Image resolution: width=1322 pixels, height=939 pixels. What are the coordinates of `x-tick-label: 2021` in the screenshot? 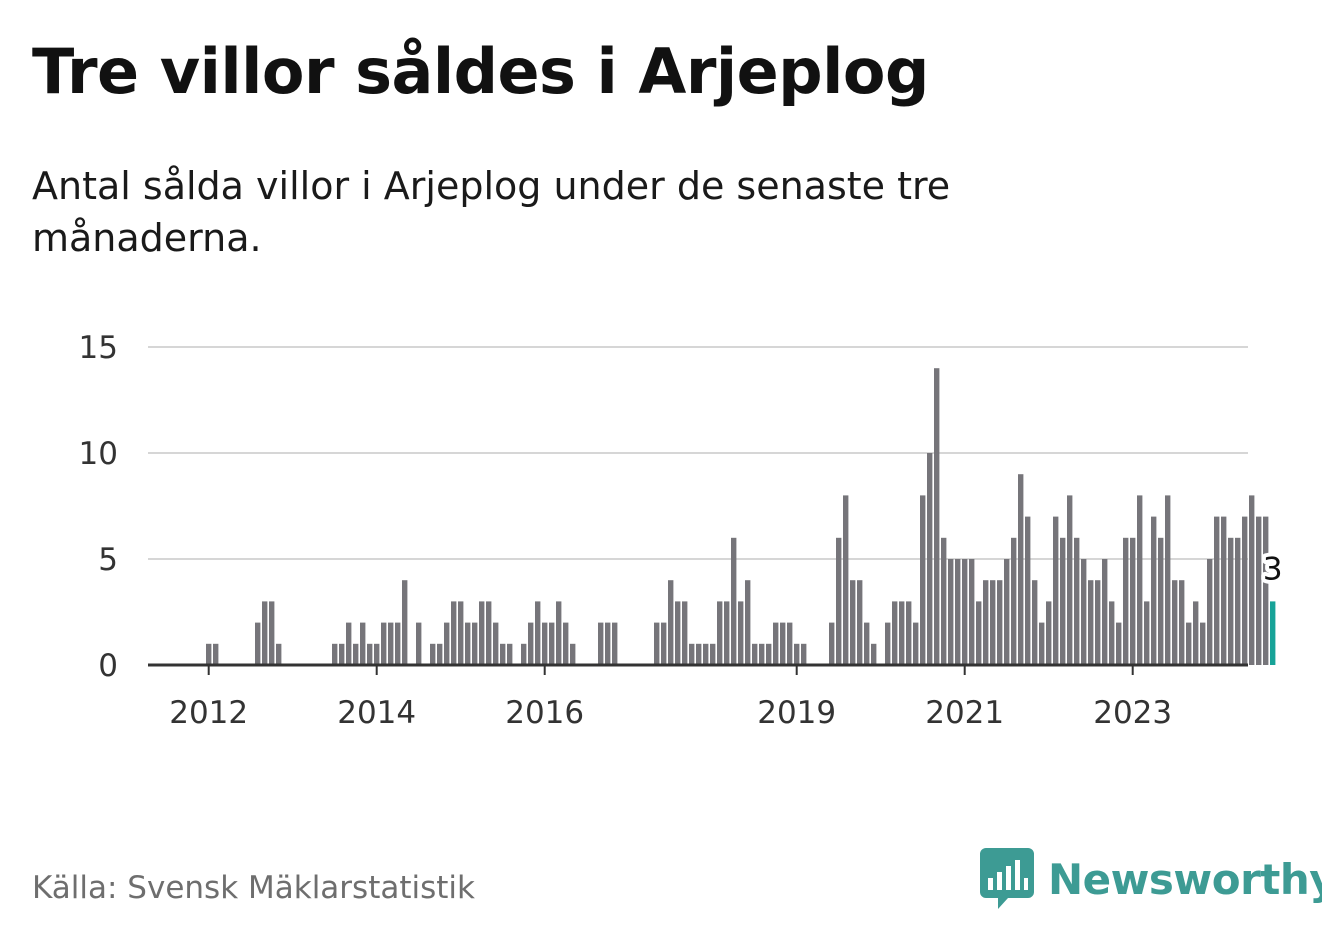 It's located at (964, 713).